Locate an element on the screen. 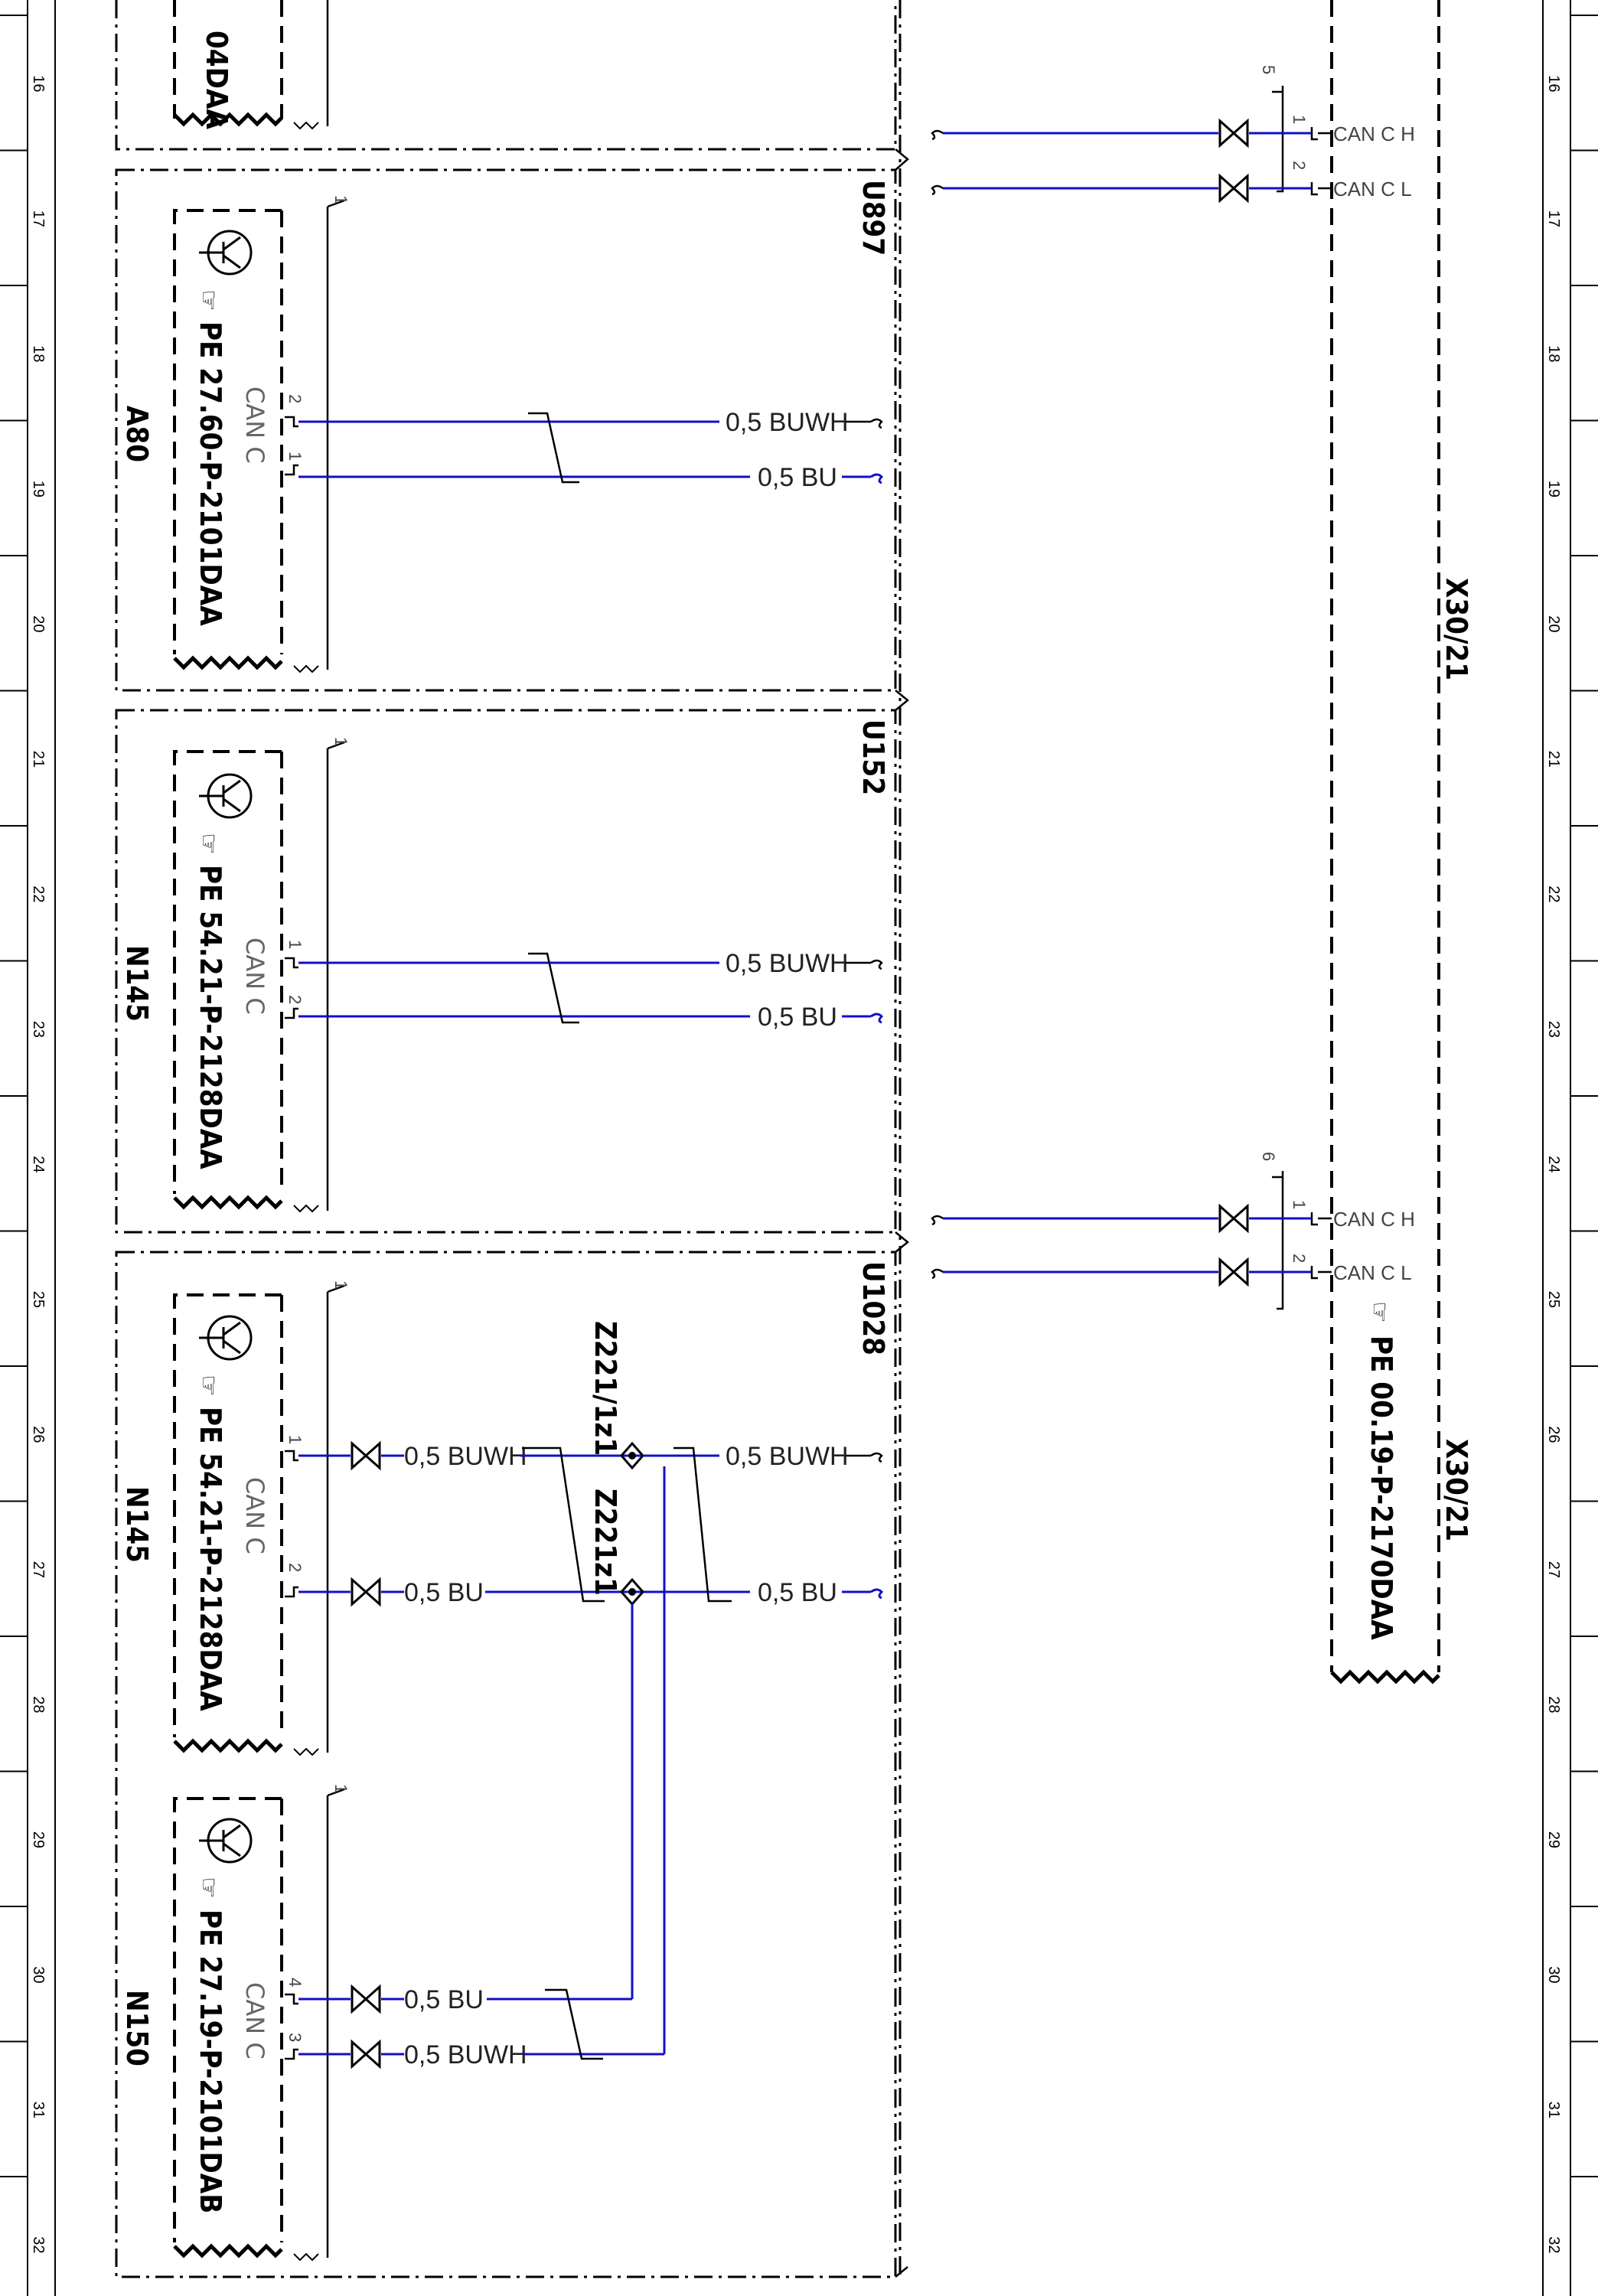 The width and height of the screenshot is (1598, 2296). n145-lower-doc: PE 54.21-P-2128DAA is located at coordinates (211, 1559).